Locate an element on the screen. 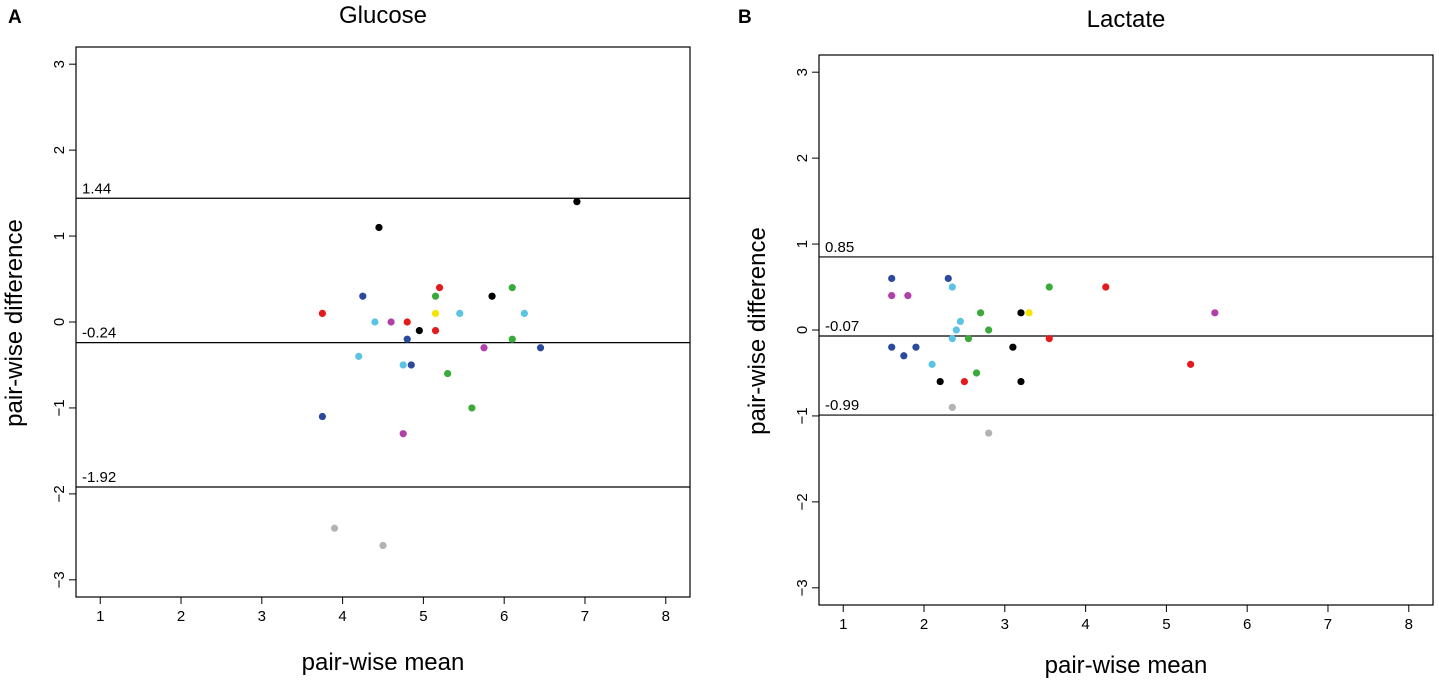 The width and height of the screenshot is (1439, 685). y-tick-label: 1 is located at coordinates (59, 236).